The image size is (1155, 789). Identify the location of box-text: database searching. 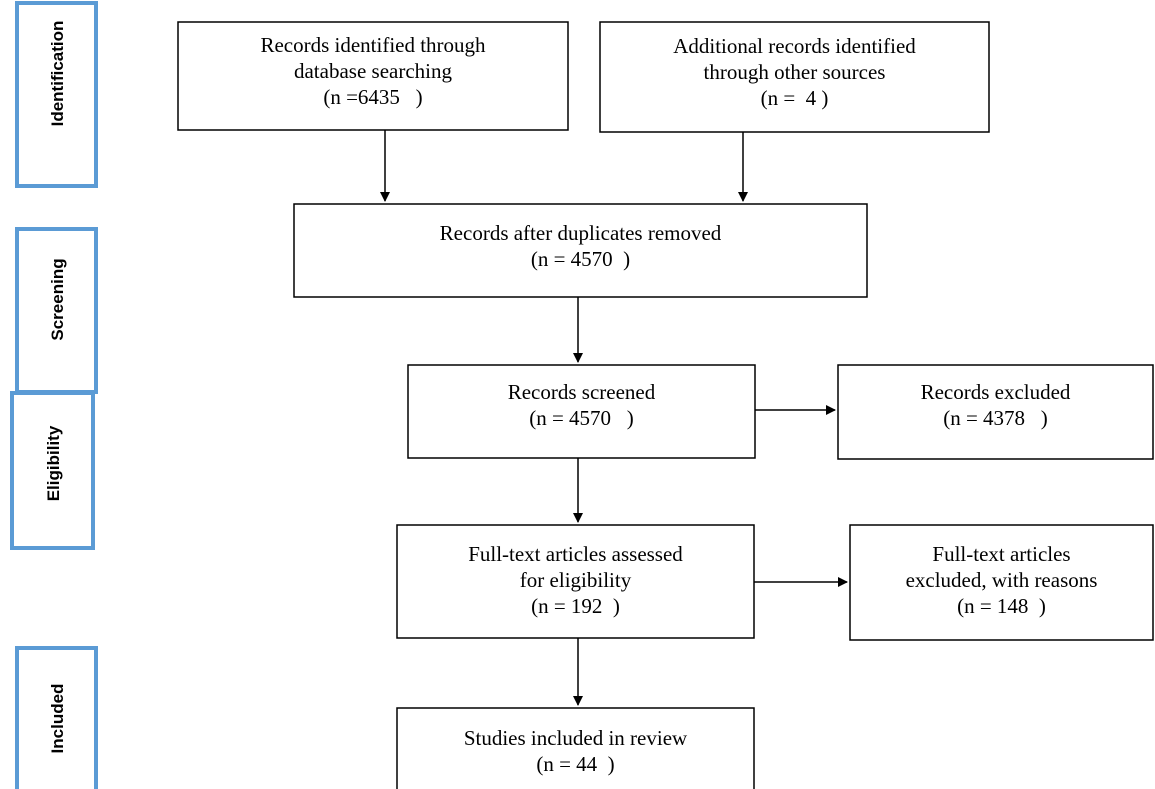
(373, 71).